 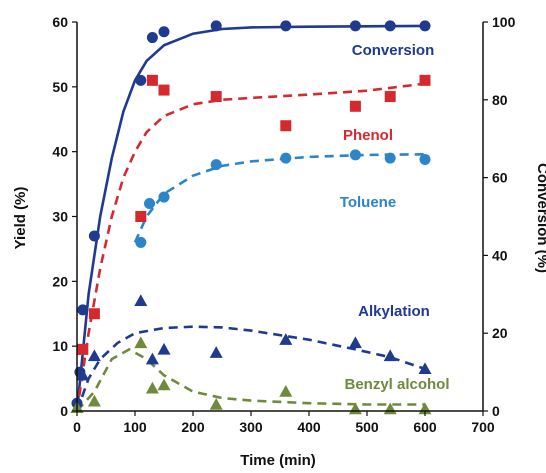 What do you see at coordinates (367, 427) in the screenshot?
I see `x-tick-label: 500` at bounding box center [367, 427].